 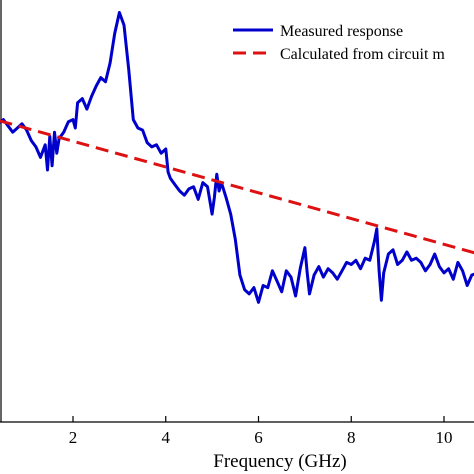 I want to click on x-tick-label-10: 10, so click(x=444, y=437).